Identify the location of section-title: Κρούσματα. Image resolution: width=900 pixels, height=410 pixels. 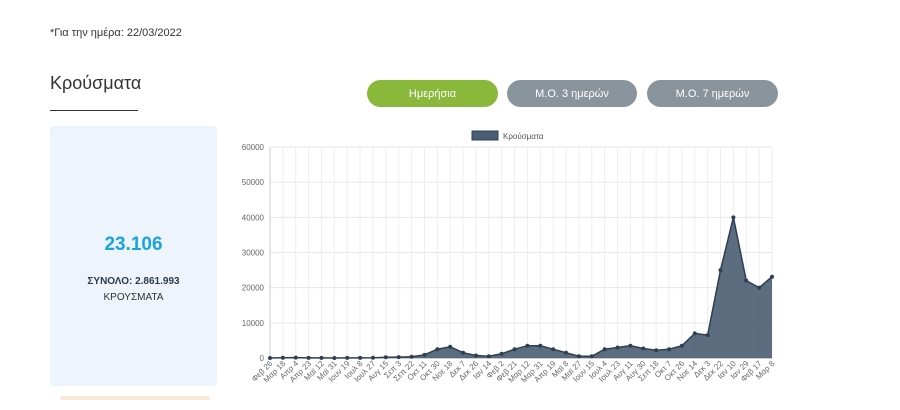
(96, 83).